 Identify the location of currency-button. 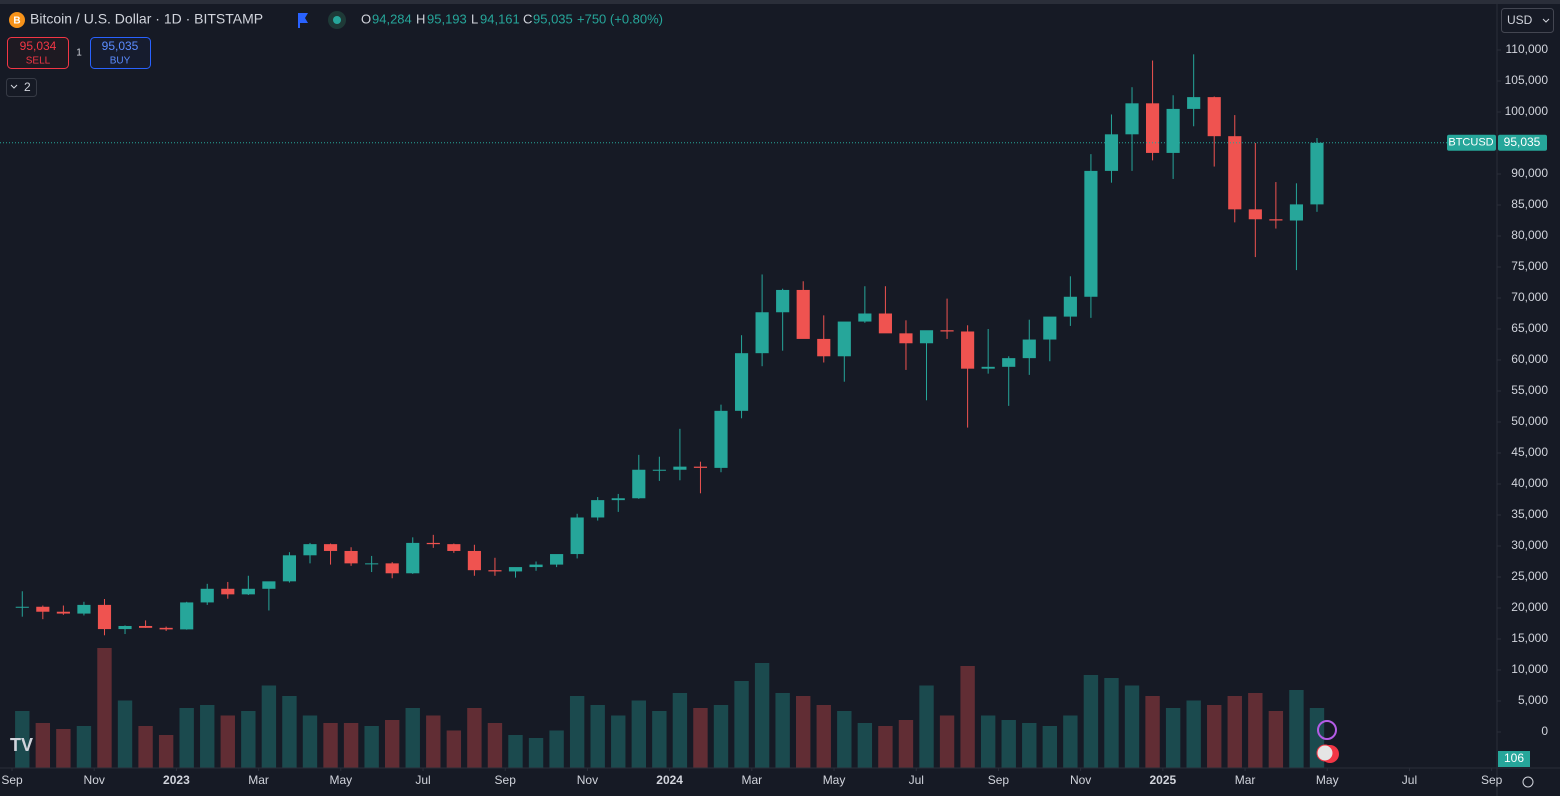
(1527, 20).